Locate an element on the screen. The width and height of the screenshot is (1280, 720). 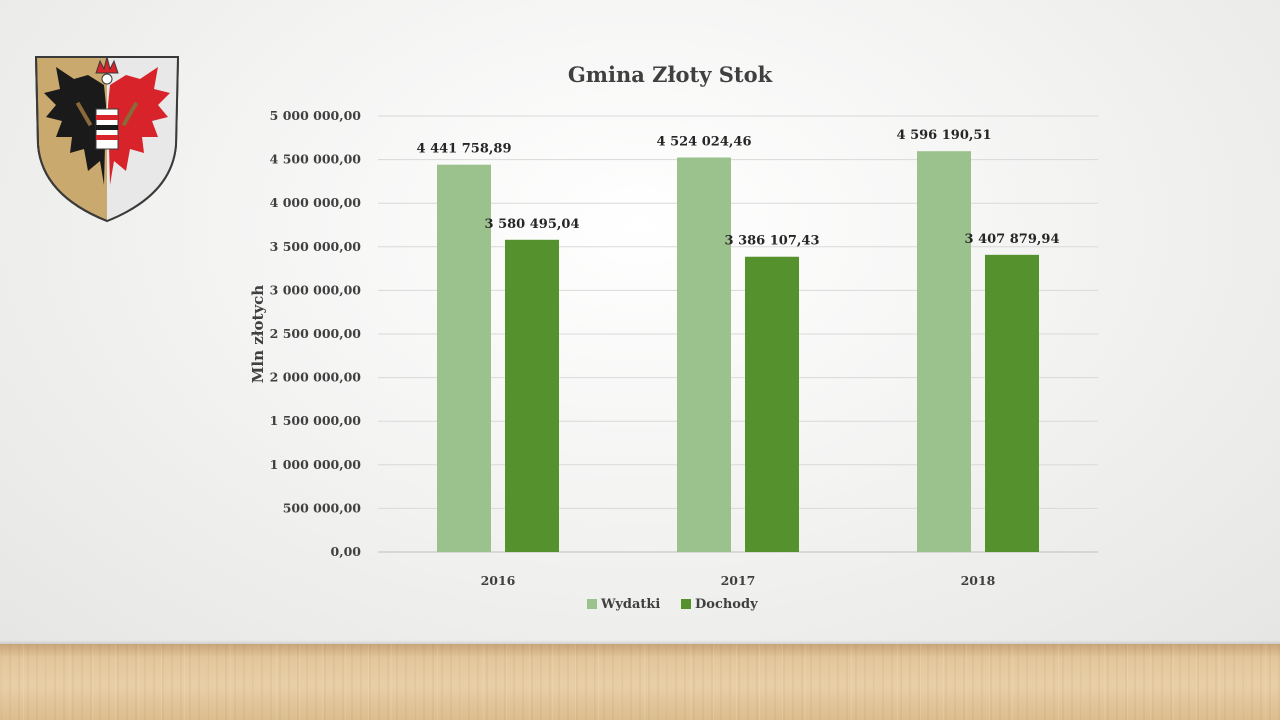
y-tick-label: 2 500 000,00 is located at coordinates (316, 333).